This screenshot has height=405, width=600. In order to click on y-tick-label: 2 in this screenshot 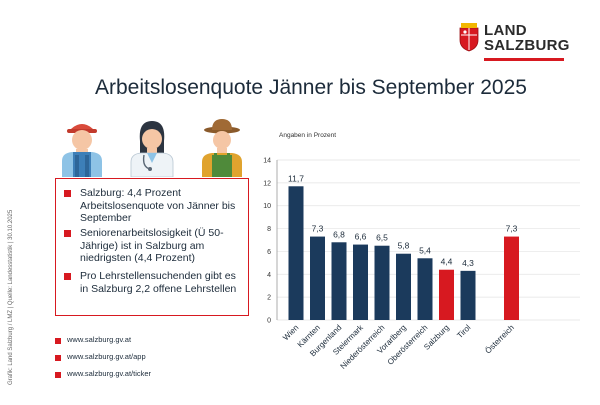, I will do `click(269, 298)`.